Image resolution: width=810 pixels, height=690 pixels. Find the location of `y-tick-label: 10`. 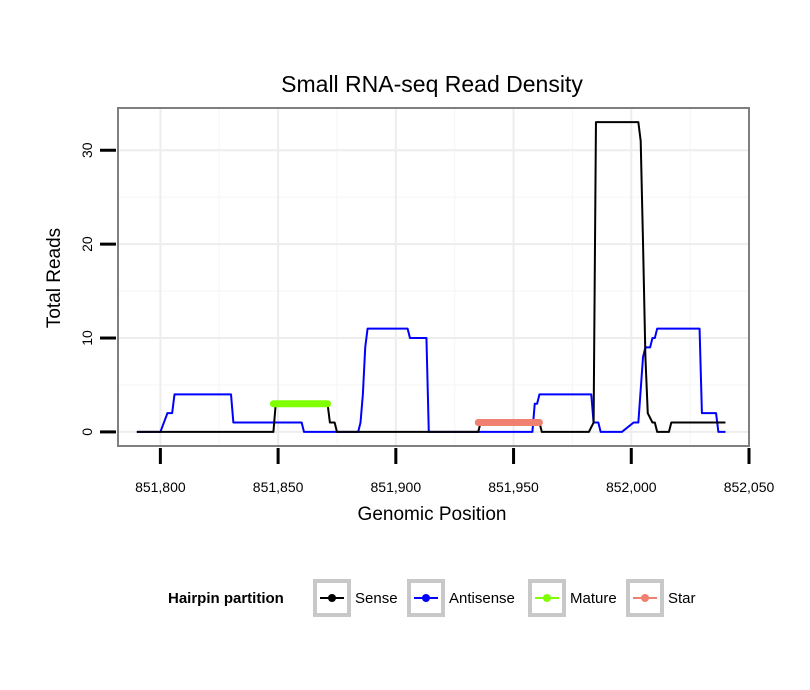

y-tick-label: 10 is located at coordinates (87, 338).